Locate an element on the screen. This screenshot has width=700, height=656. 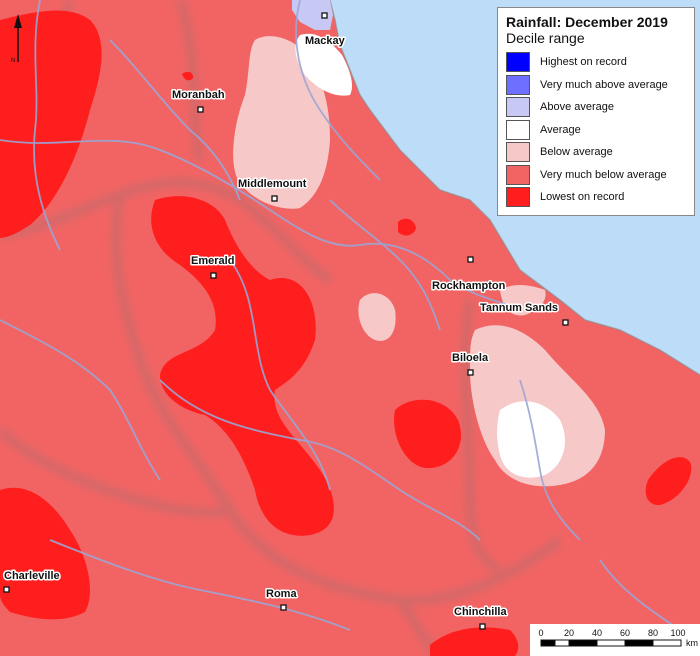
town-label-tannum-sands: Tannum Sands is located at coordinates (519, 308).